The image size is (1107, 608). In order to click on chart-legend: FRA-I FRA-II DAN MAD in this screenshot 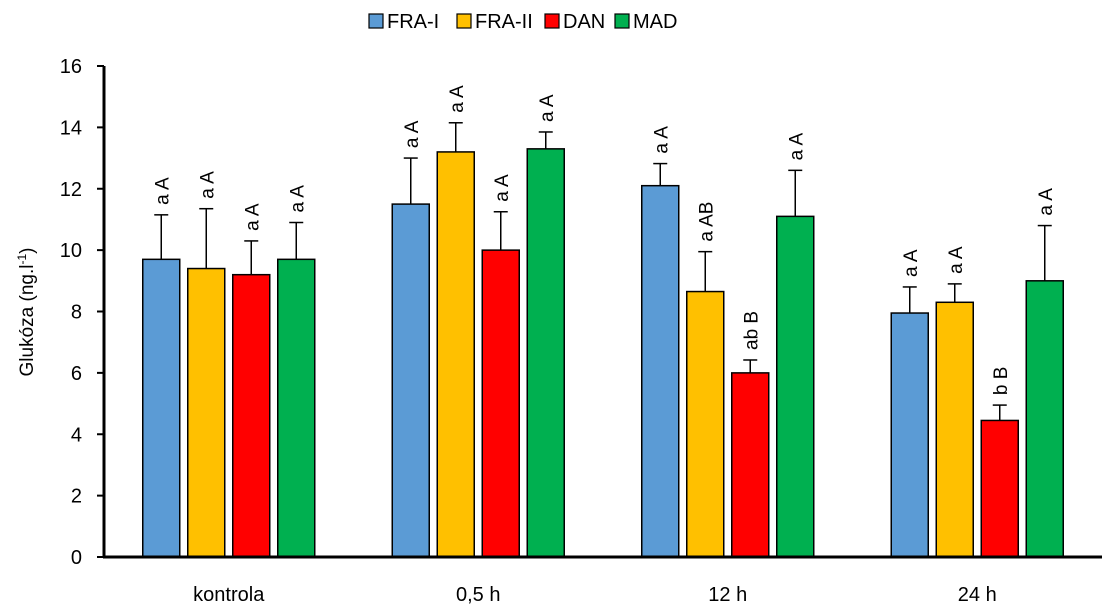, I will do `click(522, 22)`.